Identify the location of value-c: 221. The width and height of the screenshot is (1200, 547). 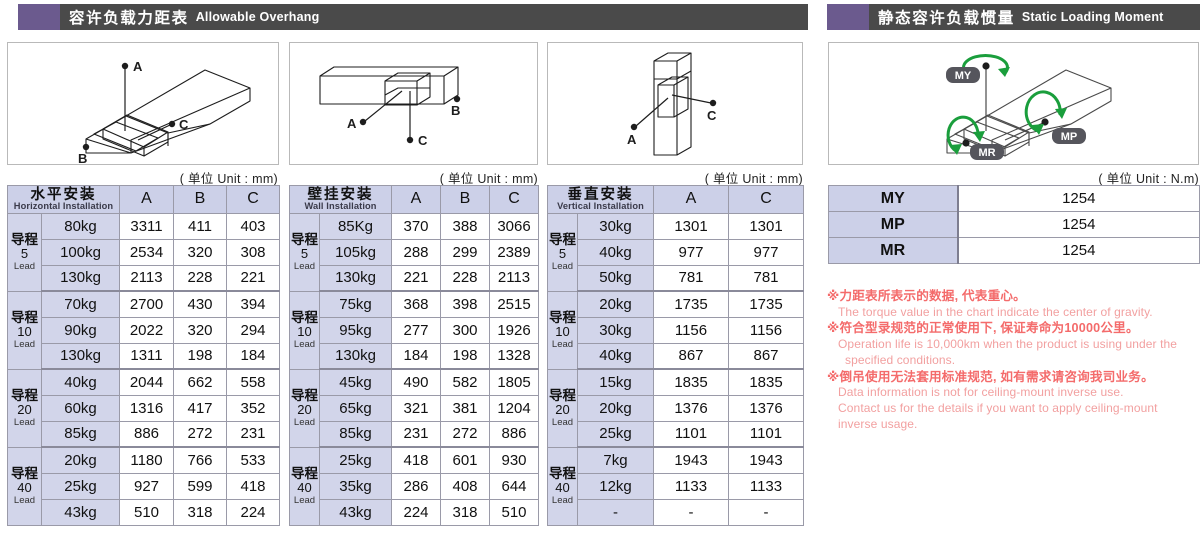
(253, 278).